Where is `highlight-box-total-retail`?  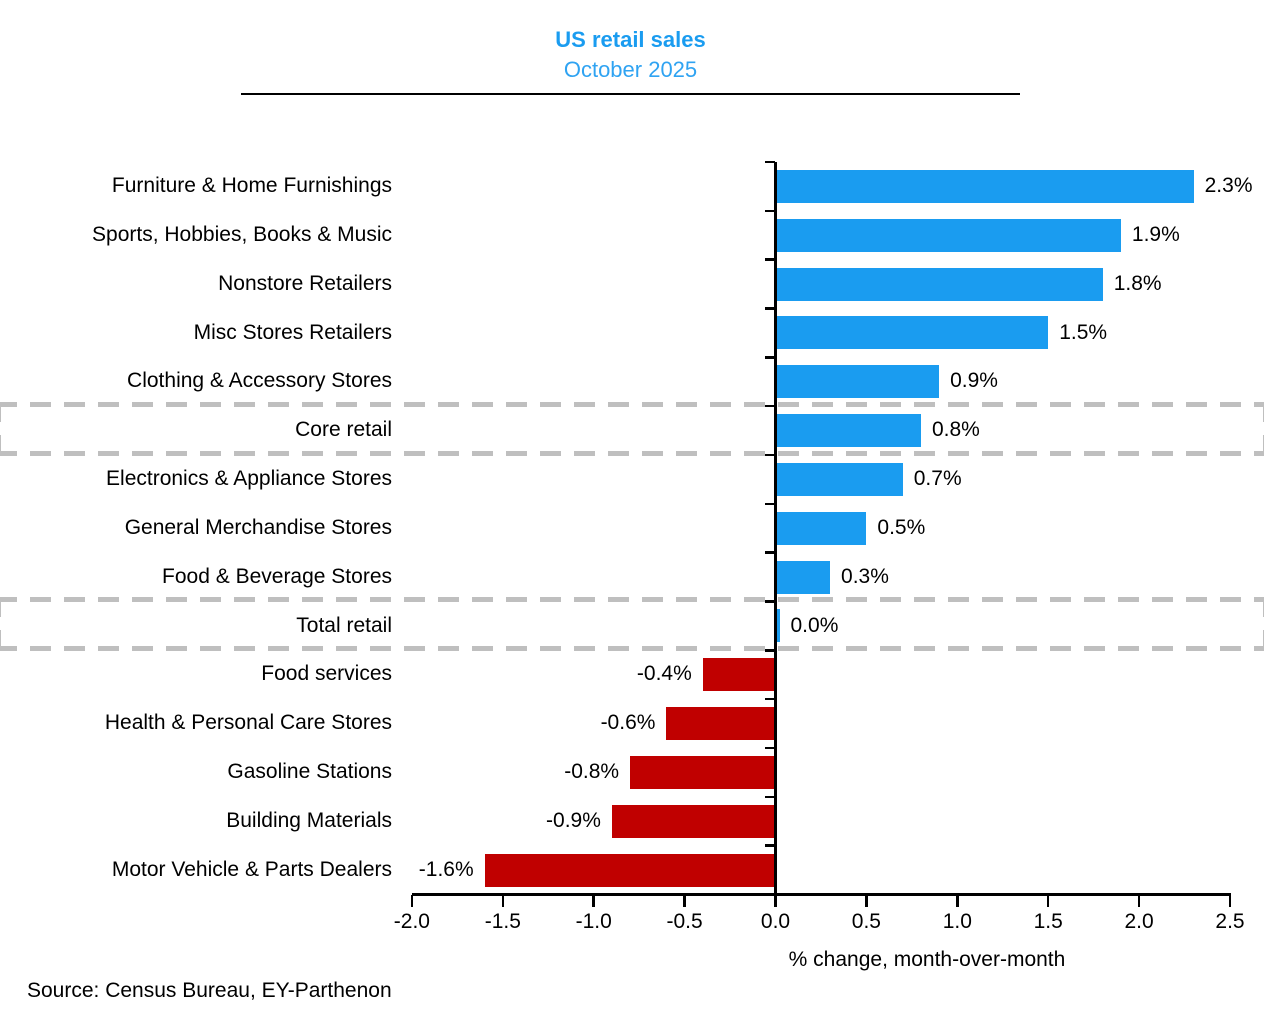
highlight-box-total-retail is located at coordinates (632, 623).